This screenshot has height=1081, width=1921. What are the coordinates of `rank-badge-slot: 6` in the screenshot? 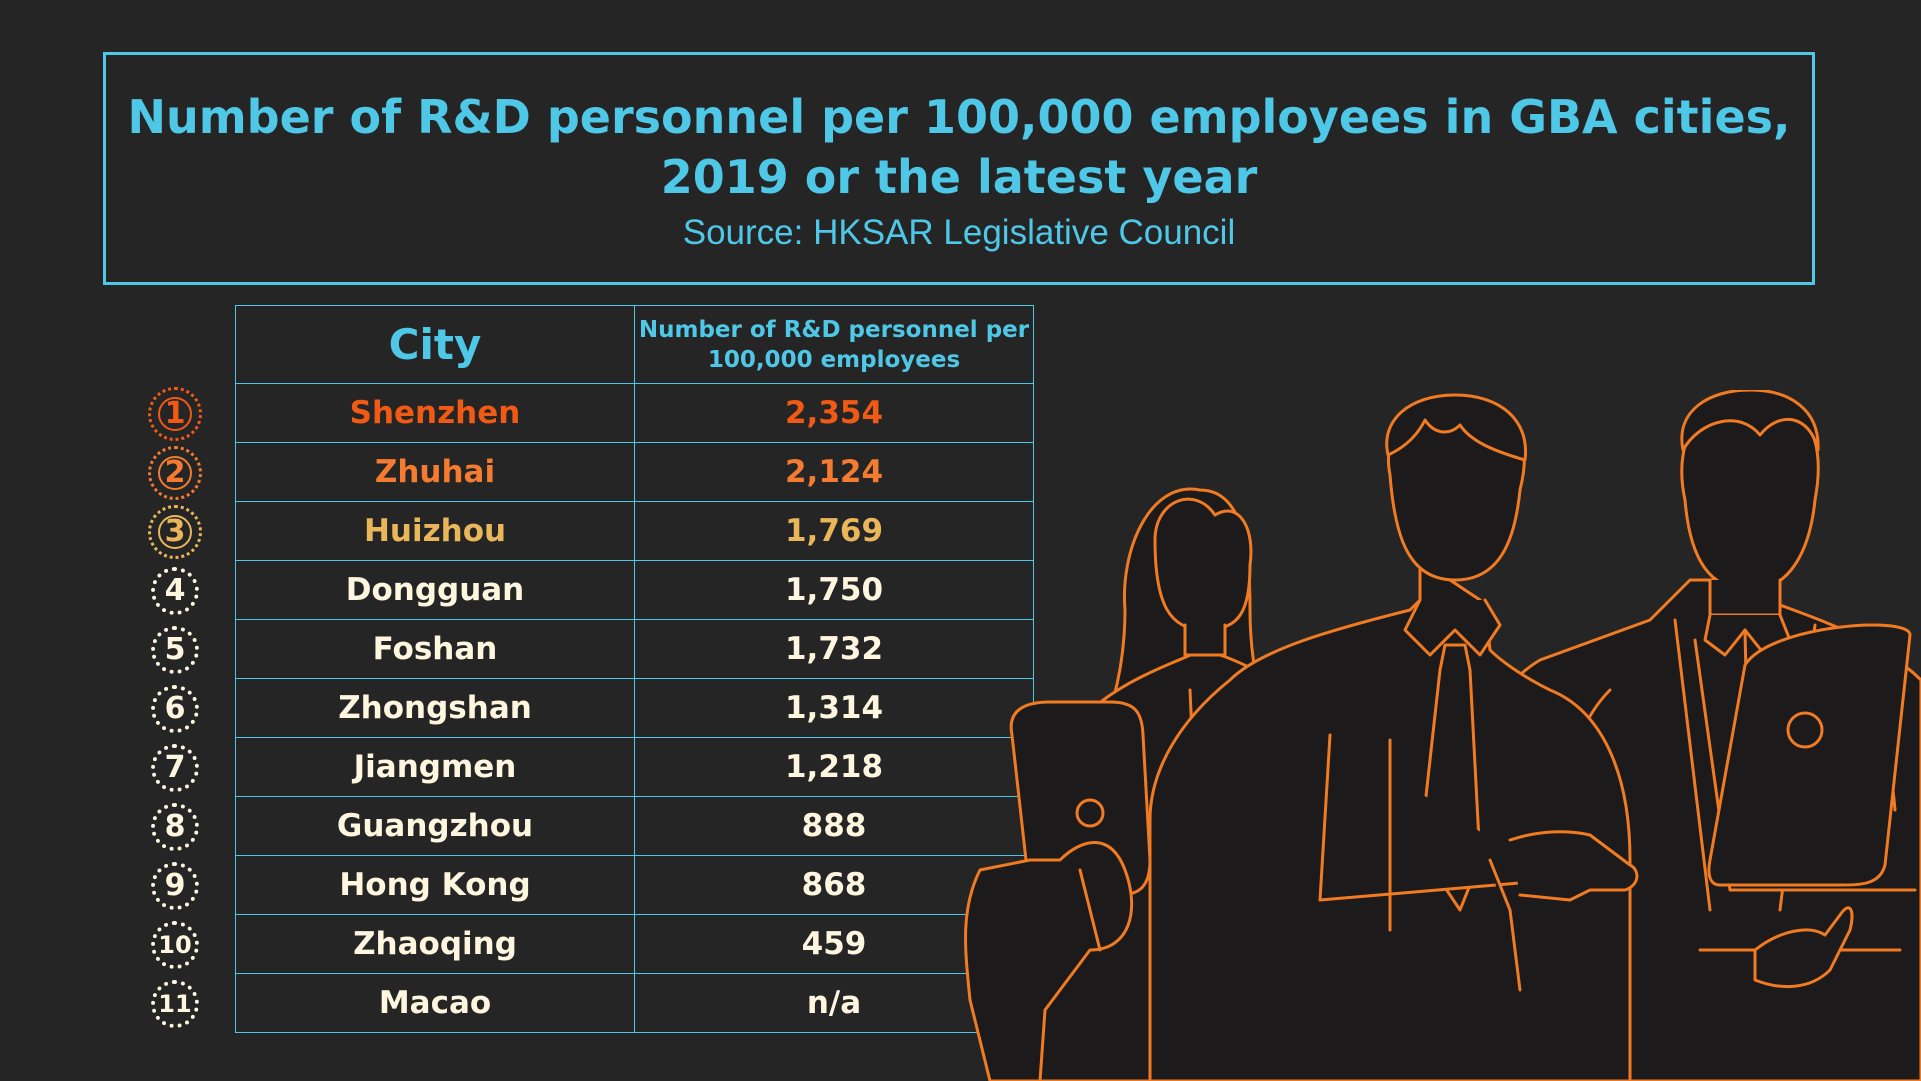 It's located at (175, 708).